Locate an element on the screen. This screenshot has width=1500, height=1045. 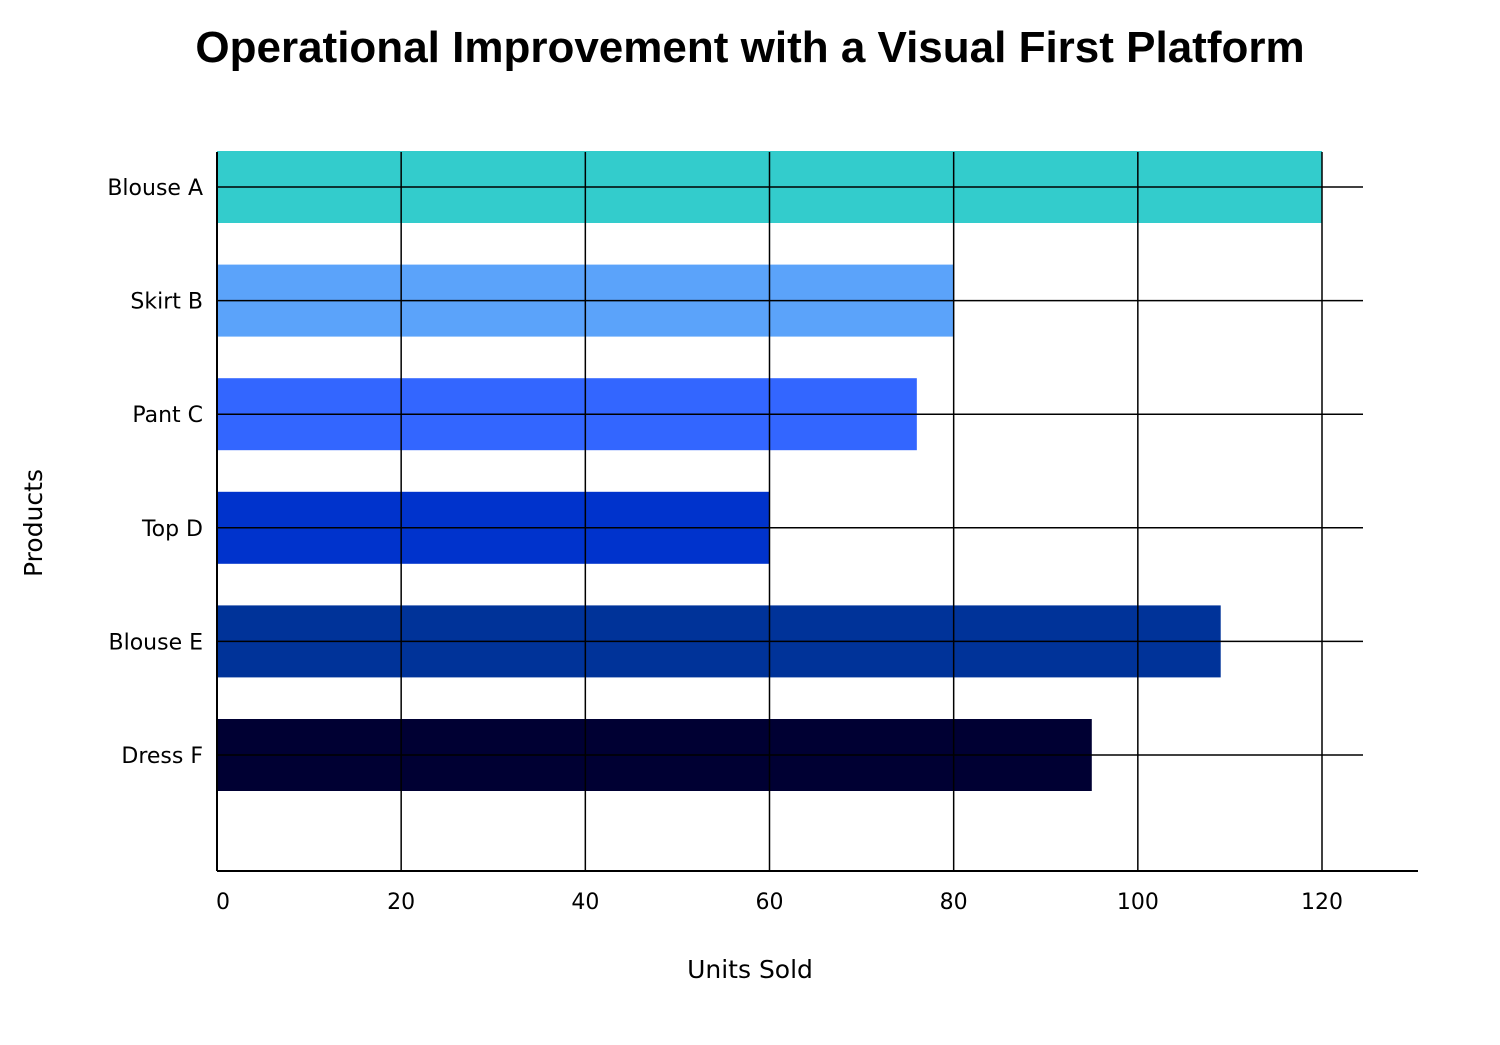
x-tick-label: 20 is located at coordinates (401, 902).